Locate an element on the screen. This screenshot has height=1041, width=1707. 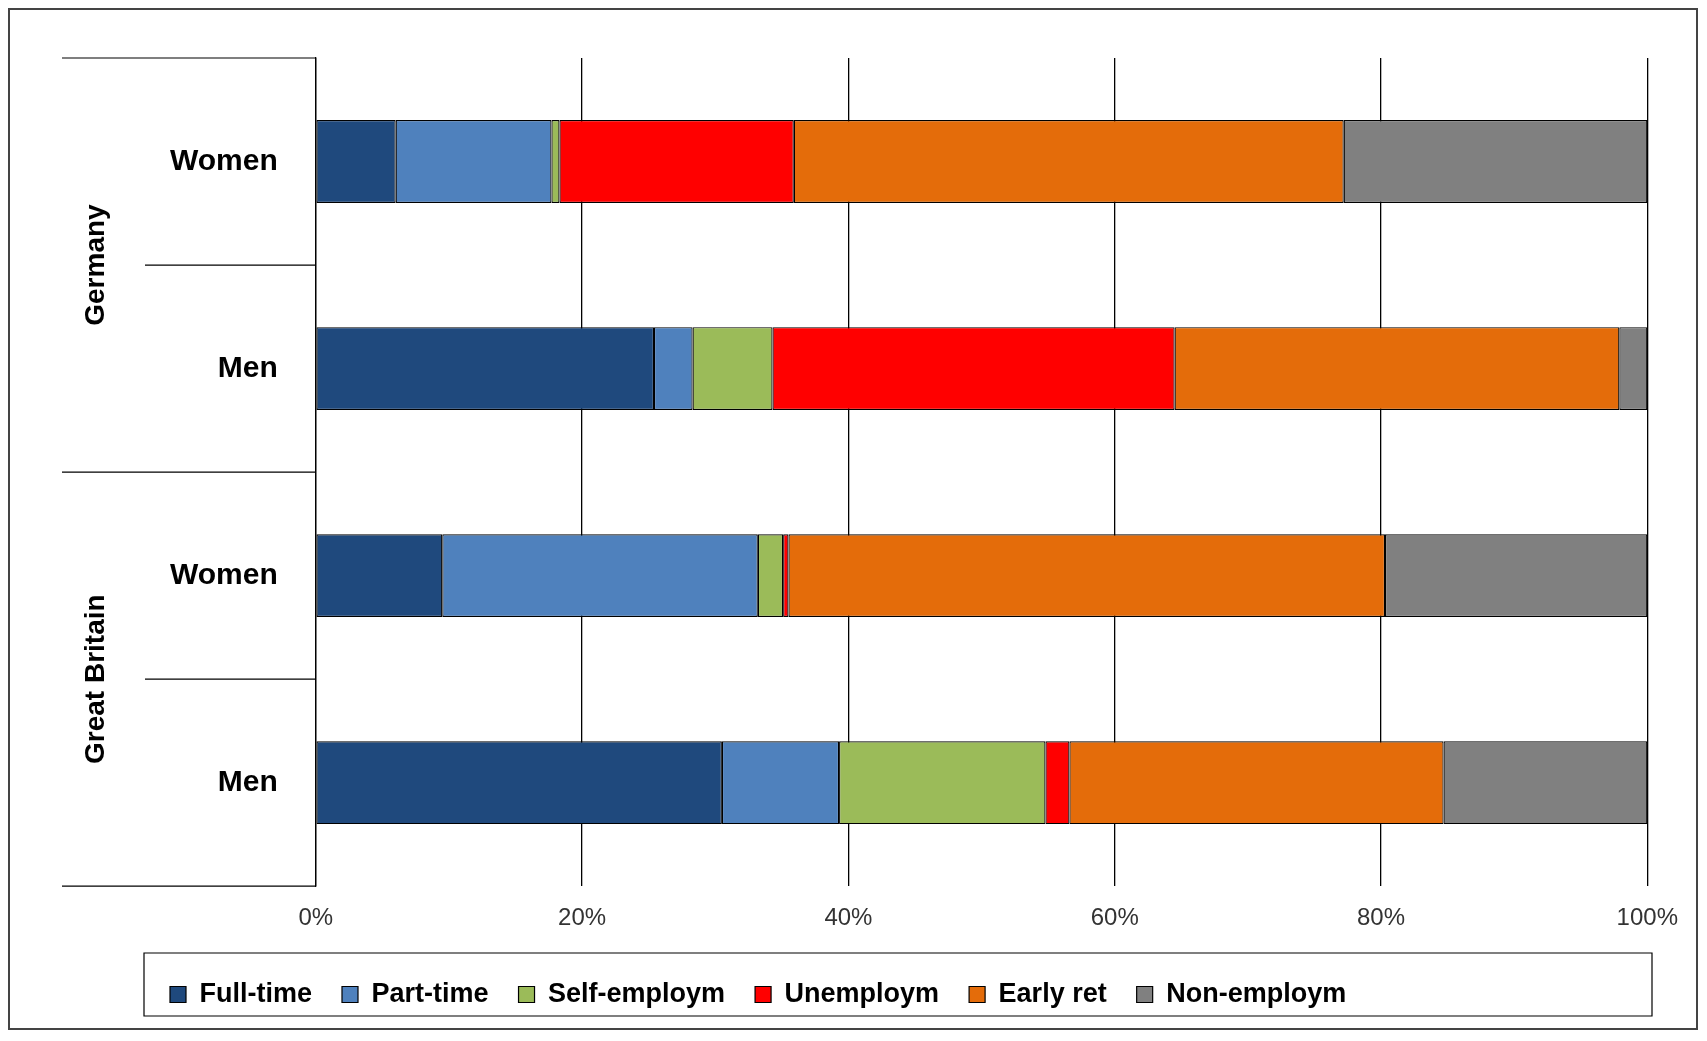
legend-label: Part-time is located at coordinates (430, 992).